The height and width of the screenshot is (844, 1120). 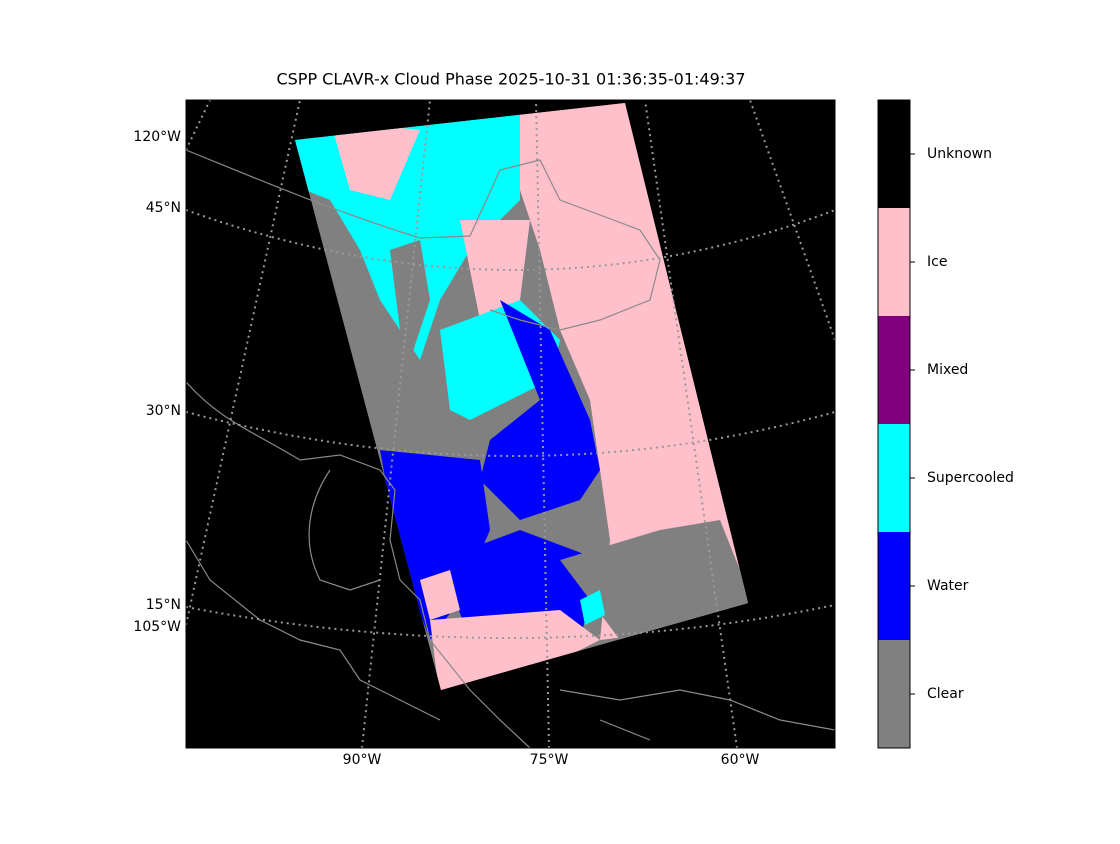 I want to click on lon-label: 105°W, so click(x=157, y=627).